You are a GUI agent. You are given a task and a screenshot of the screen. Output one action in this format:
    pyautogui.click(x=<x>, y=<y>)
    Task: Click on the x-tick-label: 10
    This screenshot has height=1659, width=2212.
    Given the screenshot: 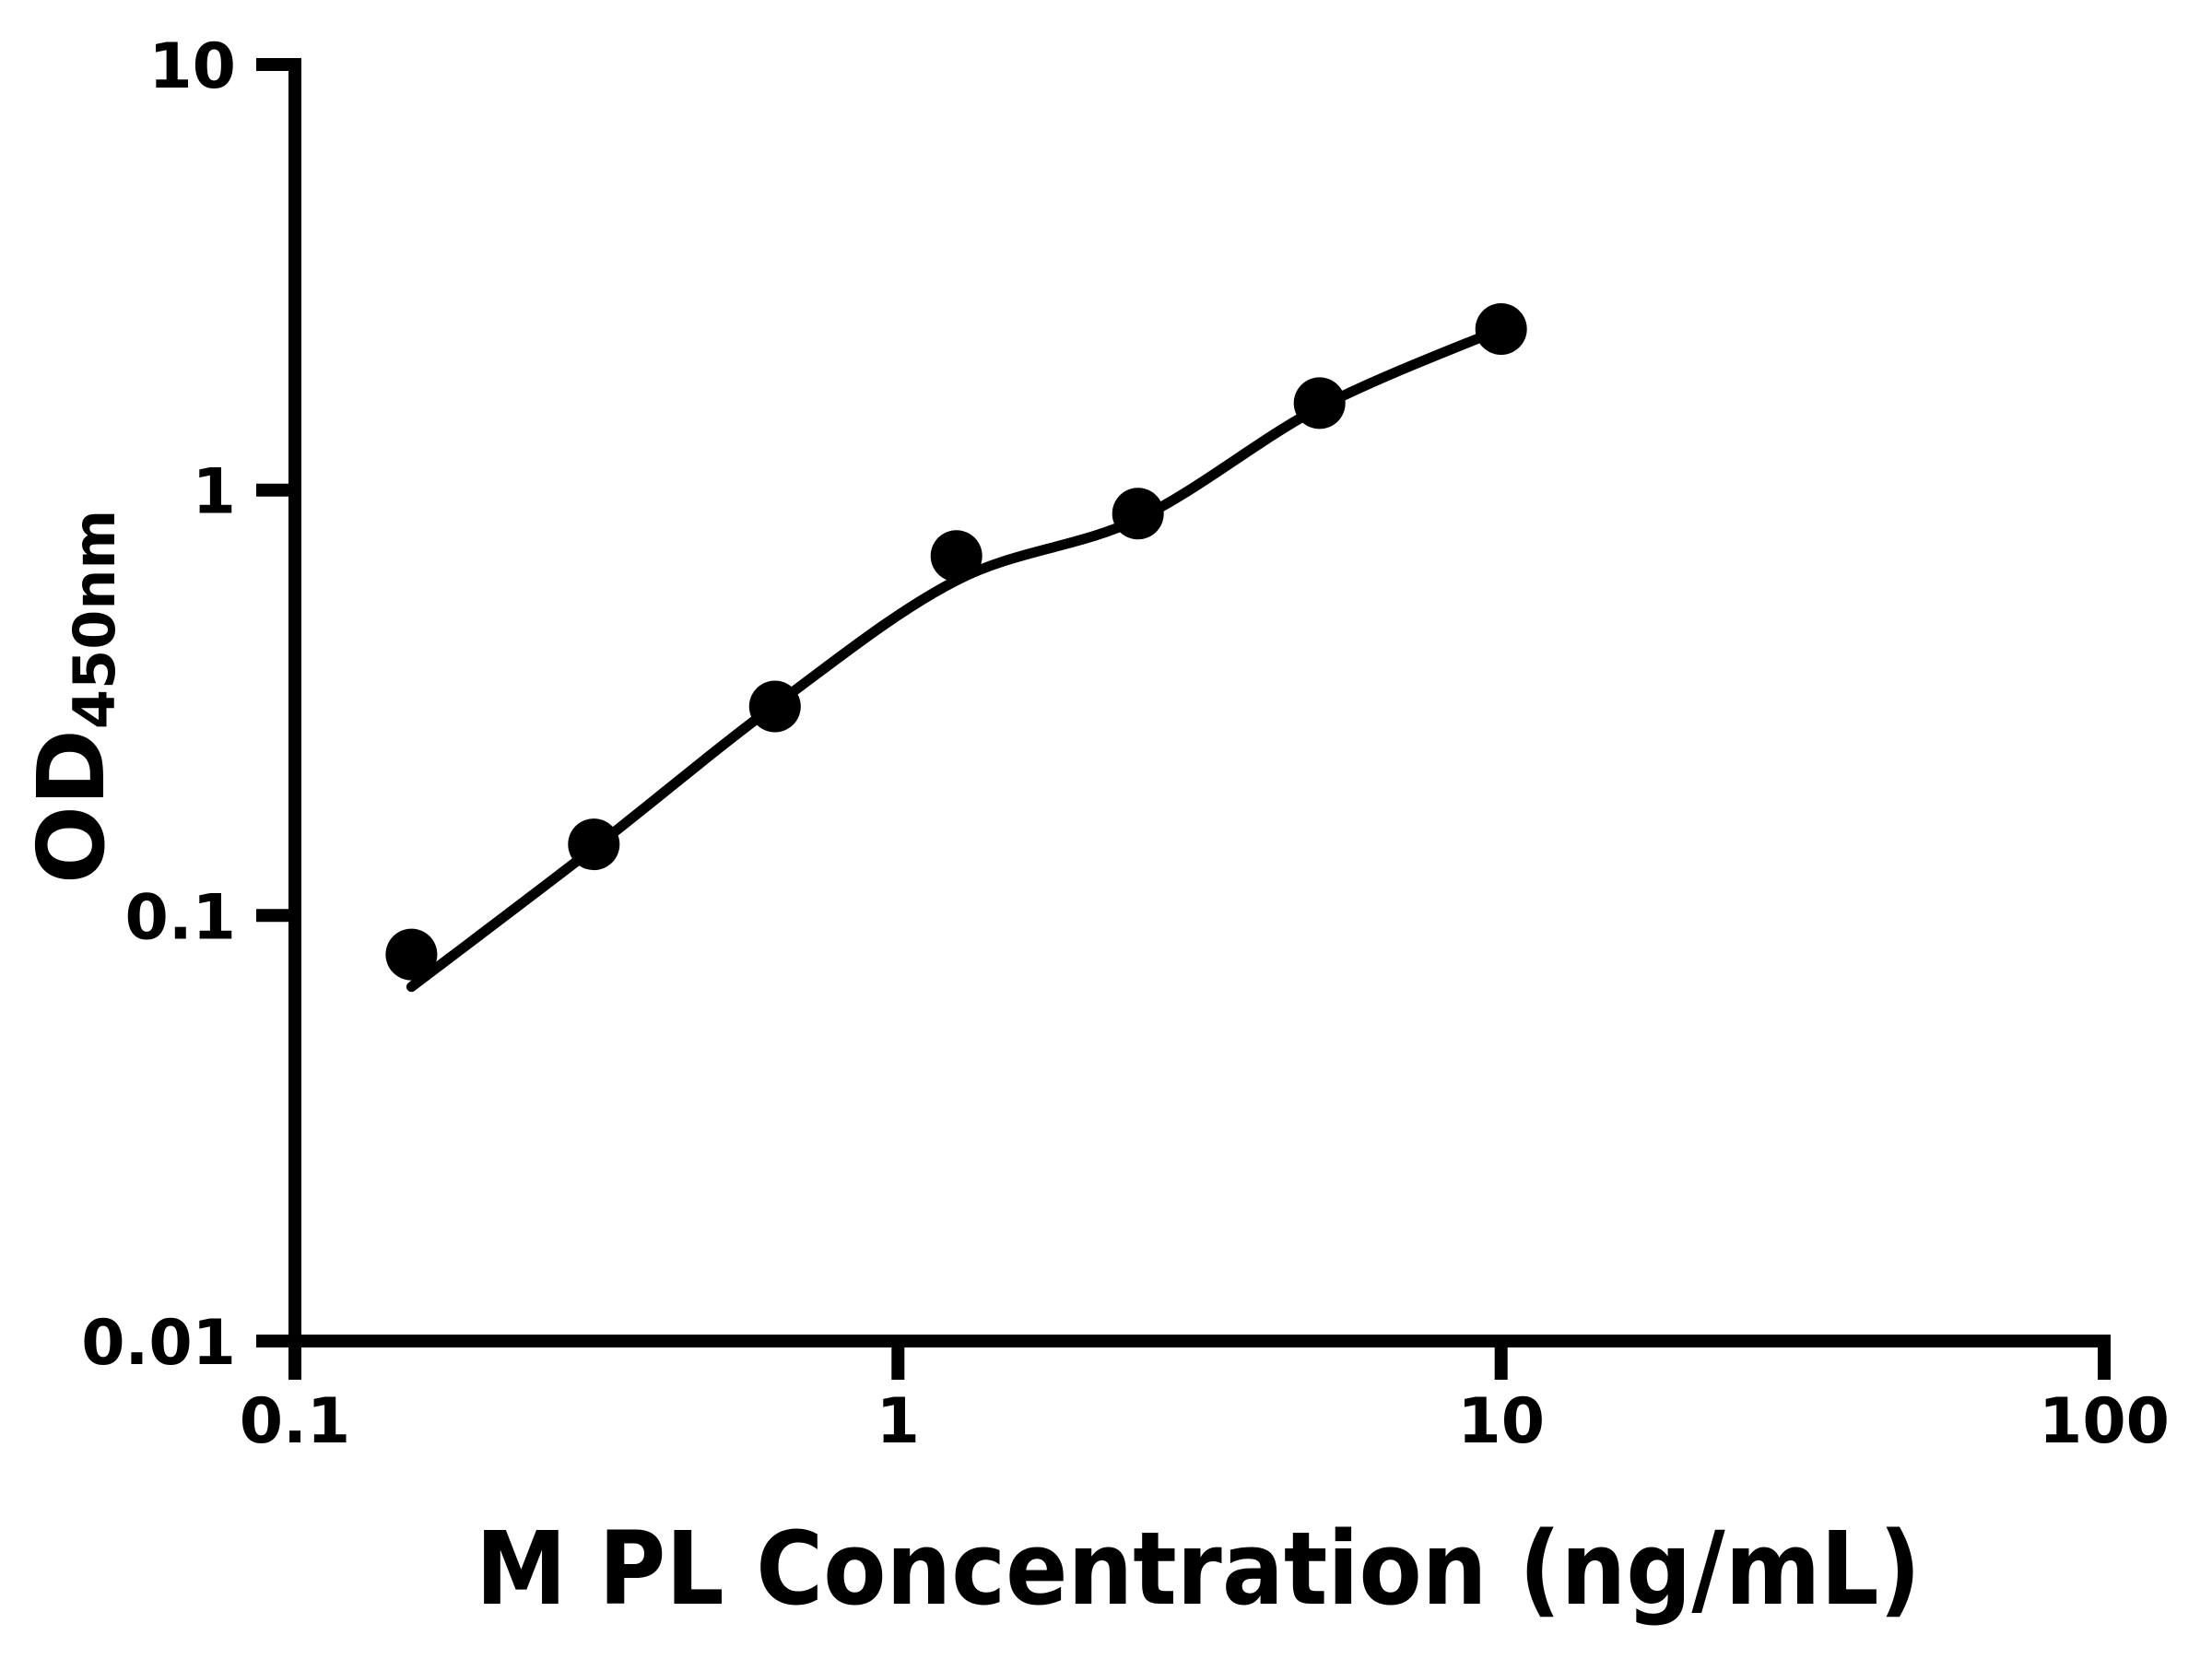 What is the action you would take?
    pyautogui.click(x=1501, y=1421)
    